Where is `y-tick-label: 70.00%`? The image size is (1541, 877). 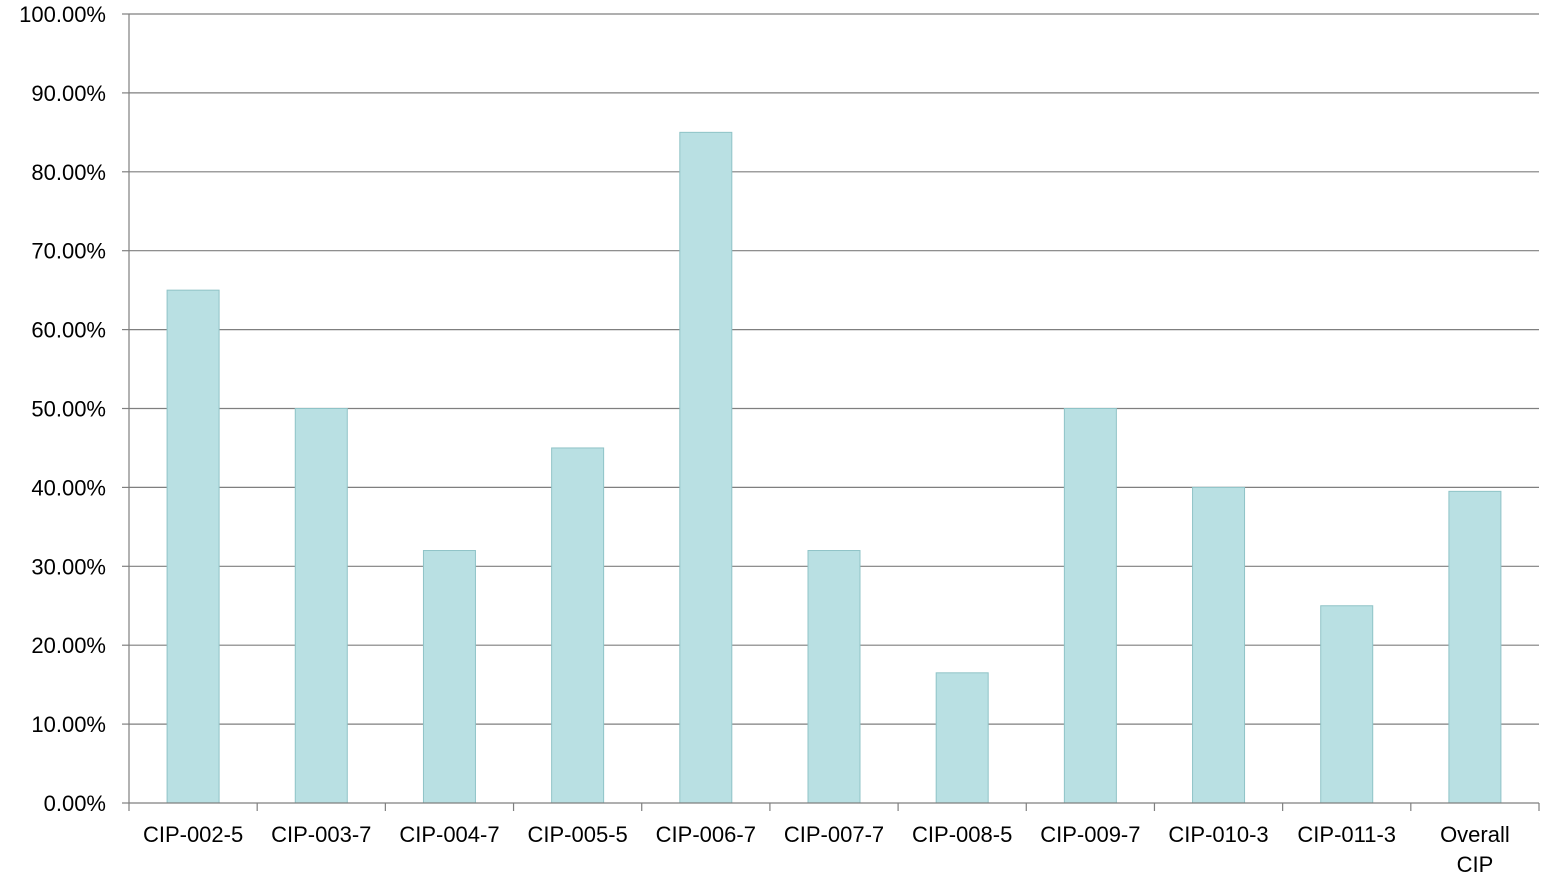
y-tick-label: 70.00% is located at coordinates (68, 251).